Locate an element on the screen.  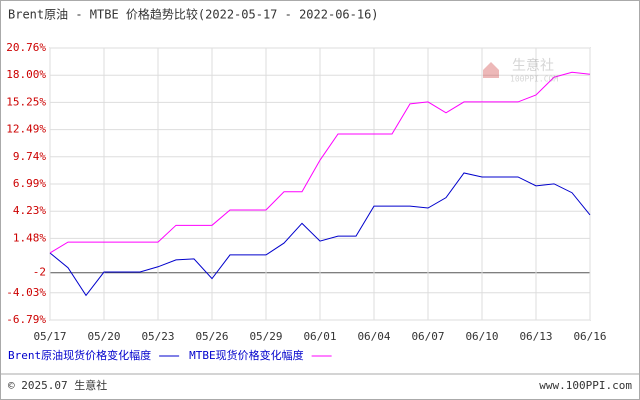
x-tick-label: 05/20 is located at coordinates (103, 336).